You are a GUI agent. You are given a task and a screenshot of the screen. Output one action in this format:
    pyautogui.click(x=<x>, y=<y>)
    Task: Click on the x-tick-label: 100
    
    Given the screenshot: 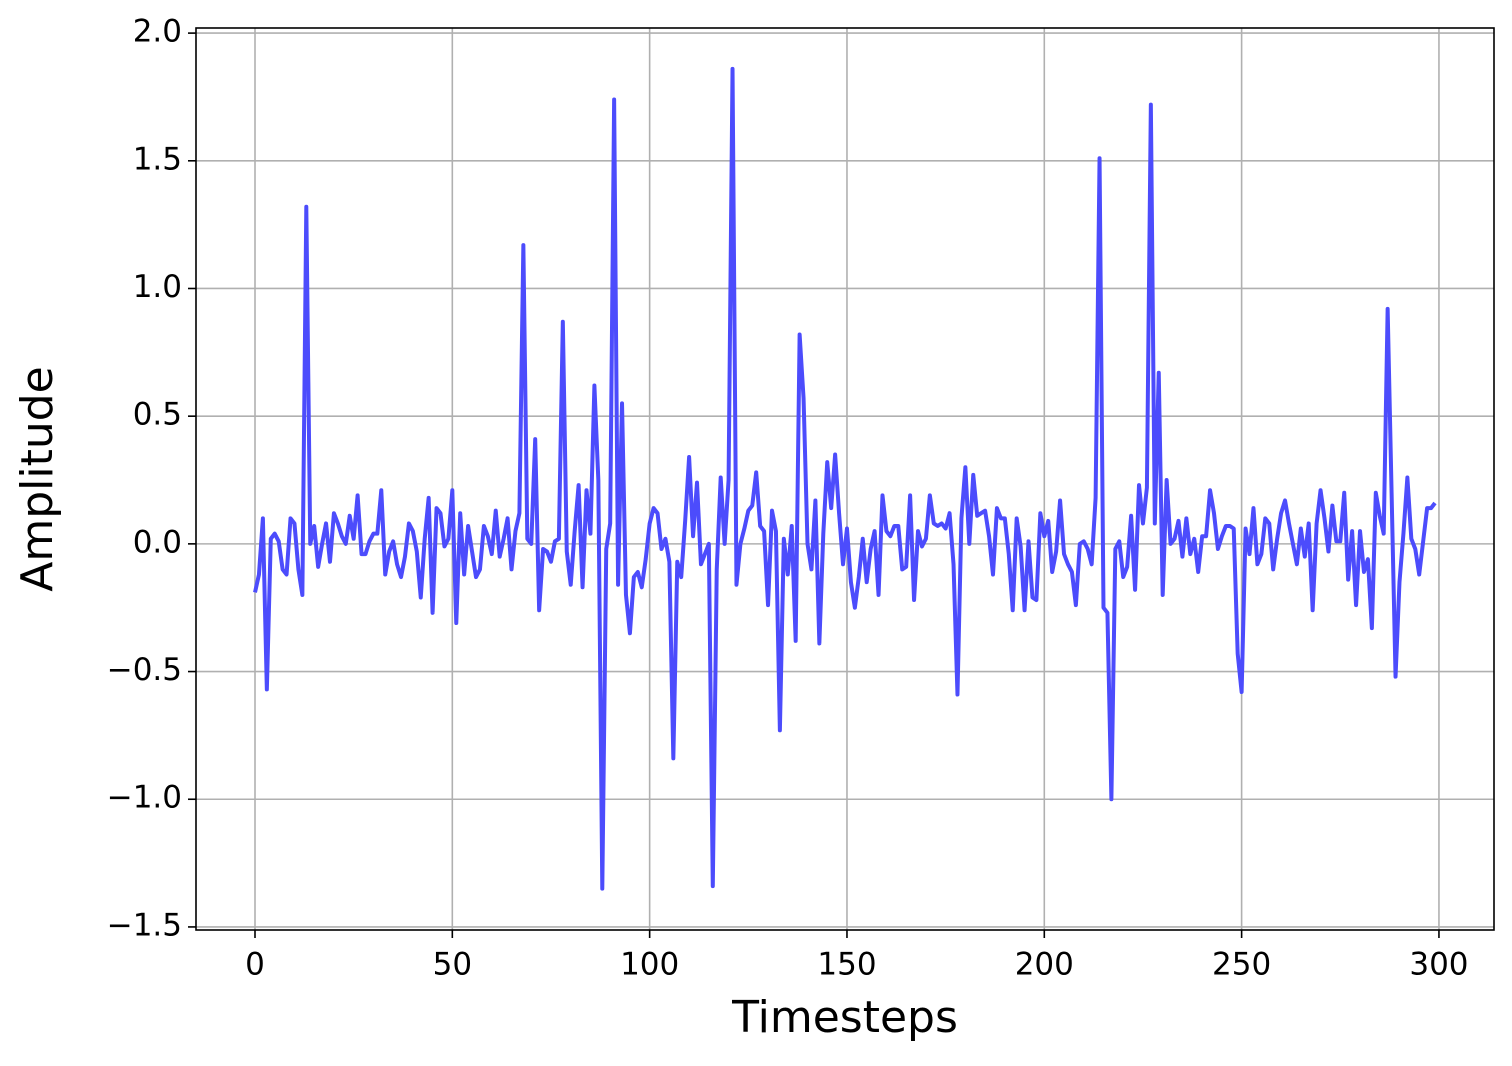 What is the action you would take?
    pyautogui.click(x=649, y=965)
    